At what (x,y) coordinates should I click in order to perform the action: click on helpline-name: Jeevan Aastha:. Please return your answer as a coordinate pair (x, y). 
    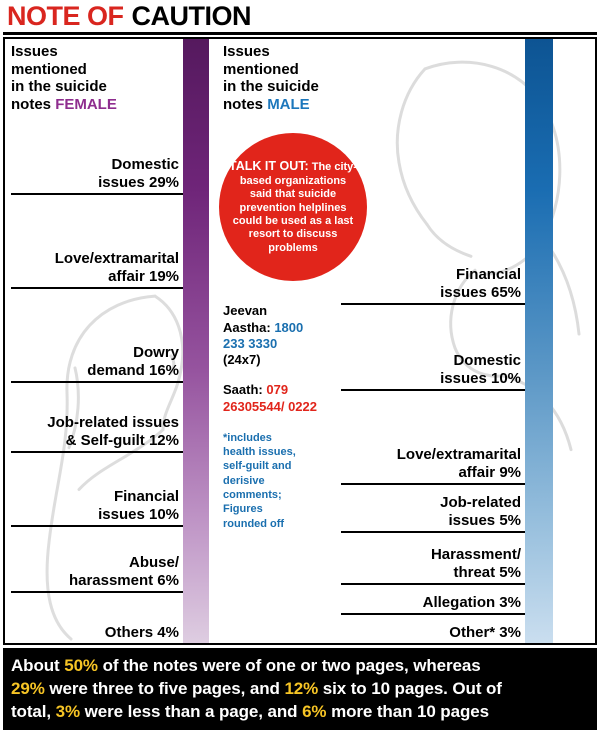
    Looking at the image, I should click on (247, 319).